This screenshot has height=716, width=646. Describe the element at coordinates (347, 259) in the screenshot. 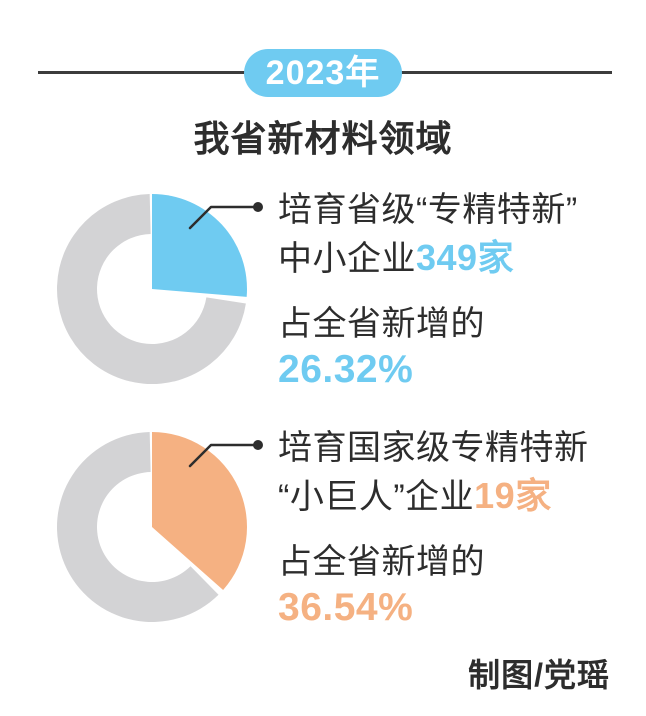

I see `chart-label-line2-prefix: 中小企业` at that location.